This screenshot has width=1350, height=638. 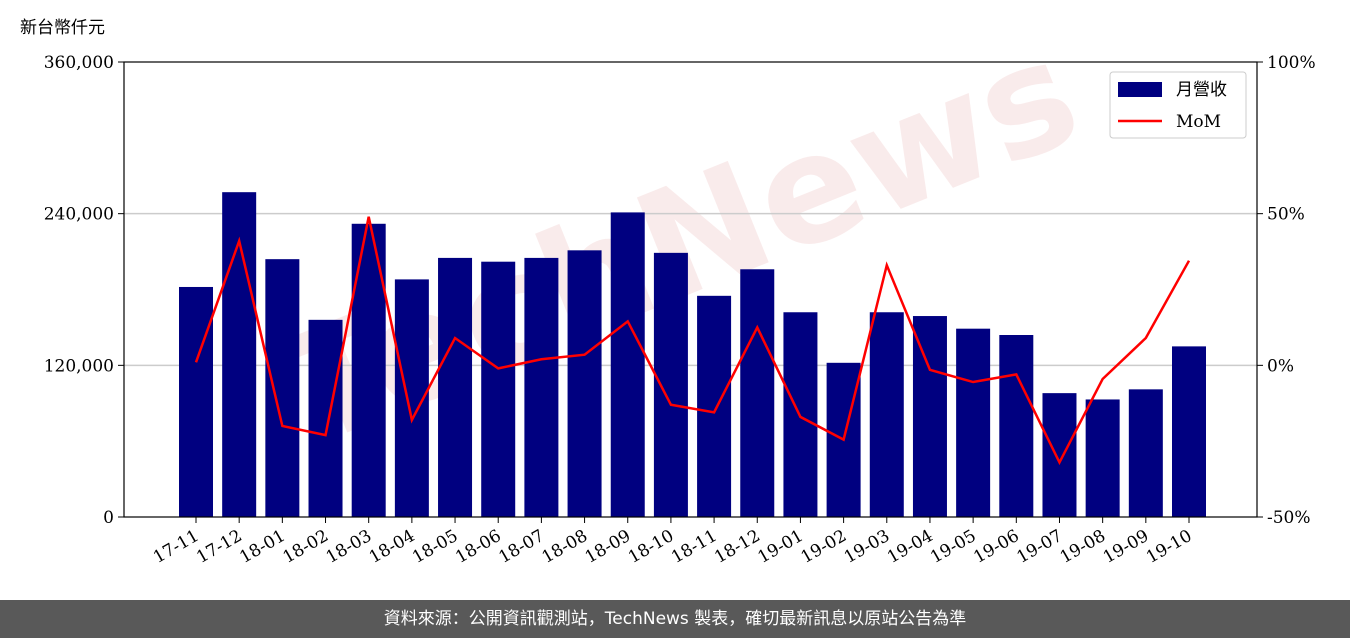 I want to click on x-tick-label: 18-04, so click(x=392, y=547).